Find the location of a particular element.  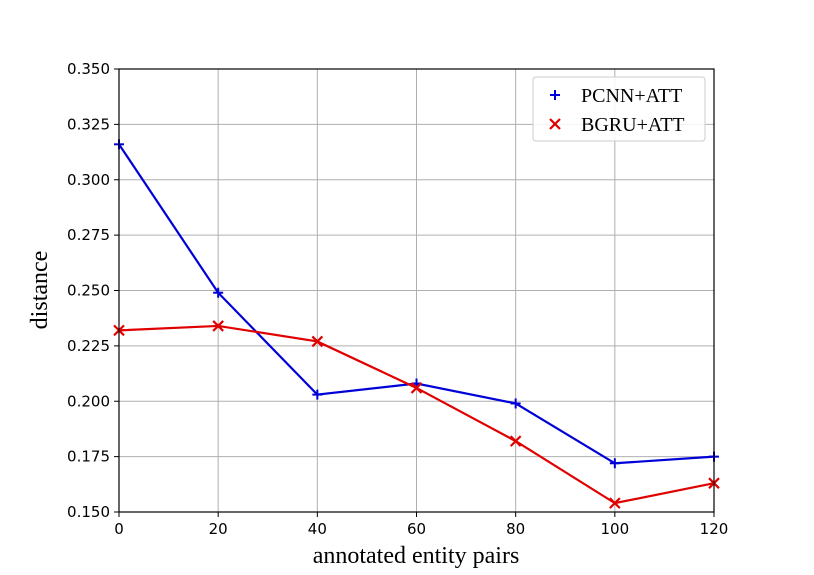

x-tick-label: 80 is located at coordinates (515, 529).